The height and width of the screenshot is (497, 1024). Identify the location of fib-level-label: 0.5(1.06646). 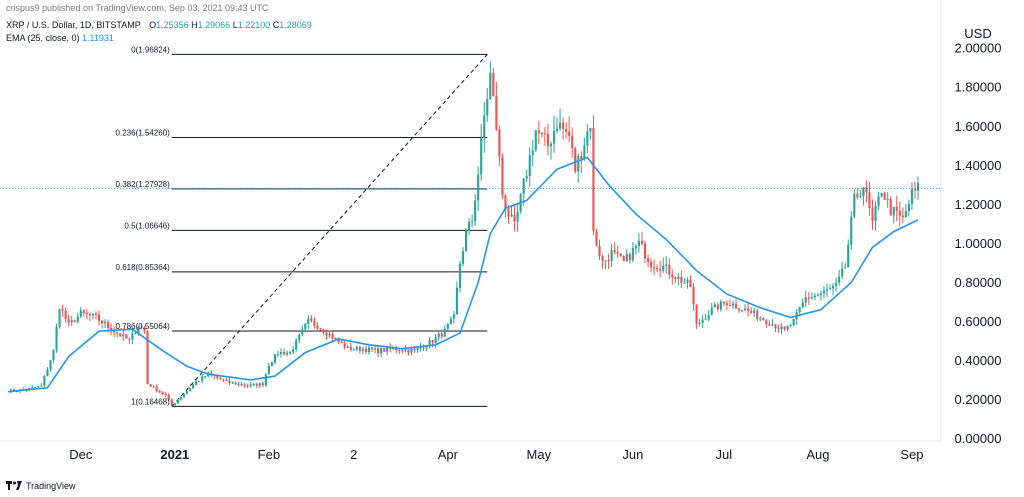
(147, 225).